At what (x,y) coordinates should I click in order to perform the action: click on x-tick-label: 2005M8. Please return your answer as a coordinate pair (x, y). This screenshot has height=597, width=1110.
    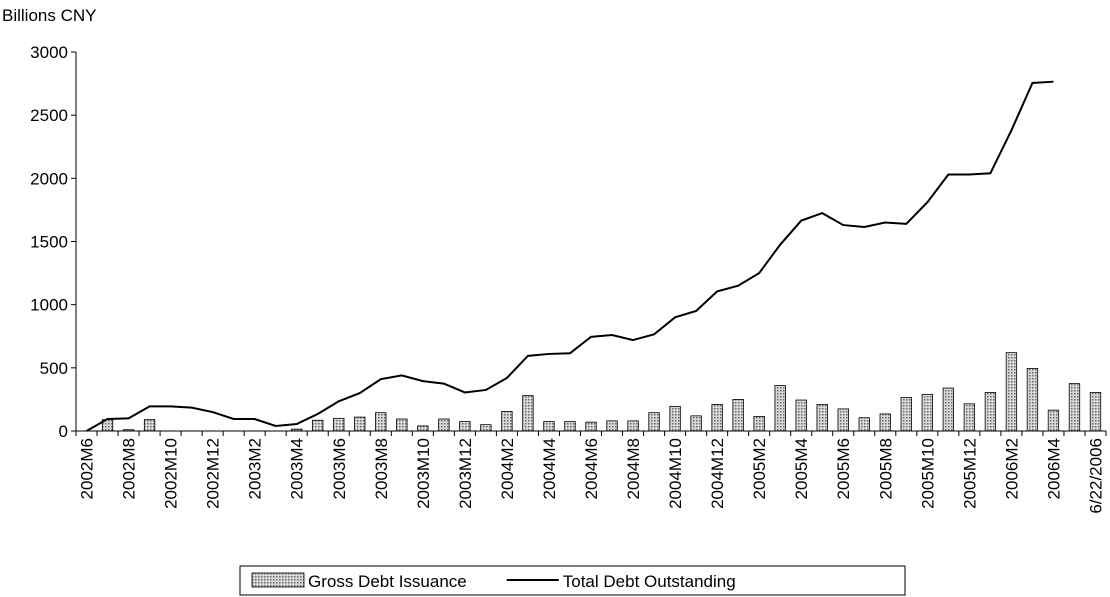
    Looking at the image, I should click on (885, 468).